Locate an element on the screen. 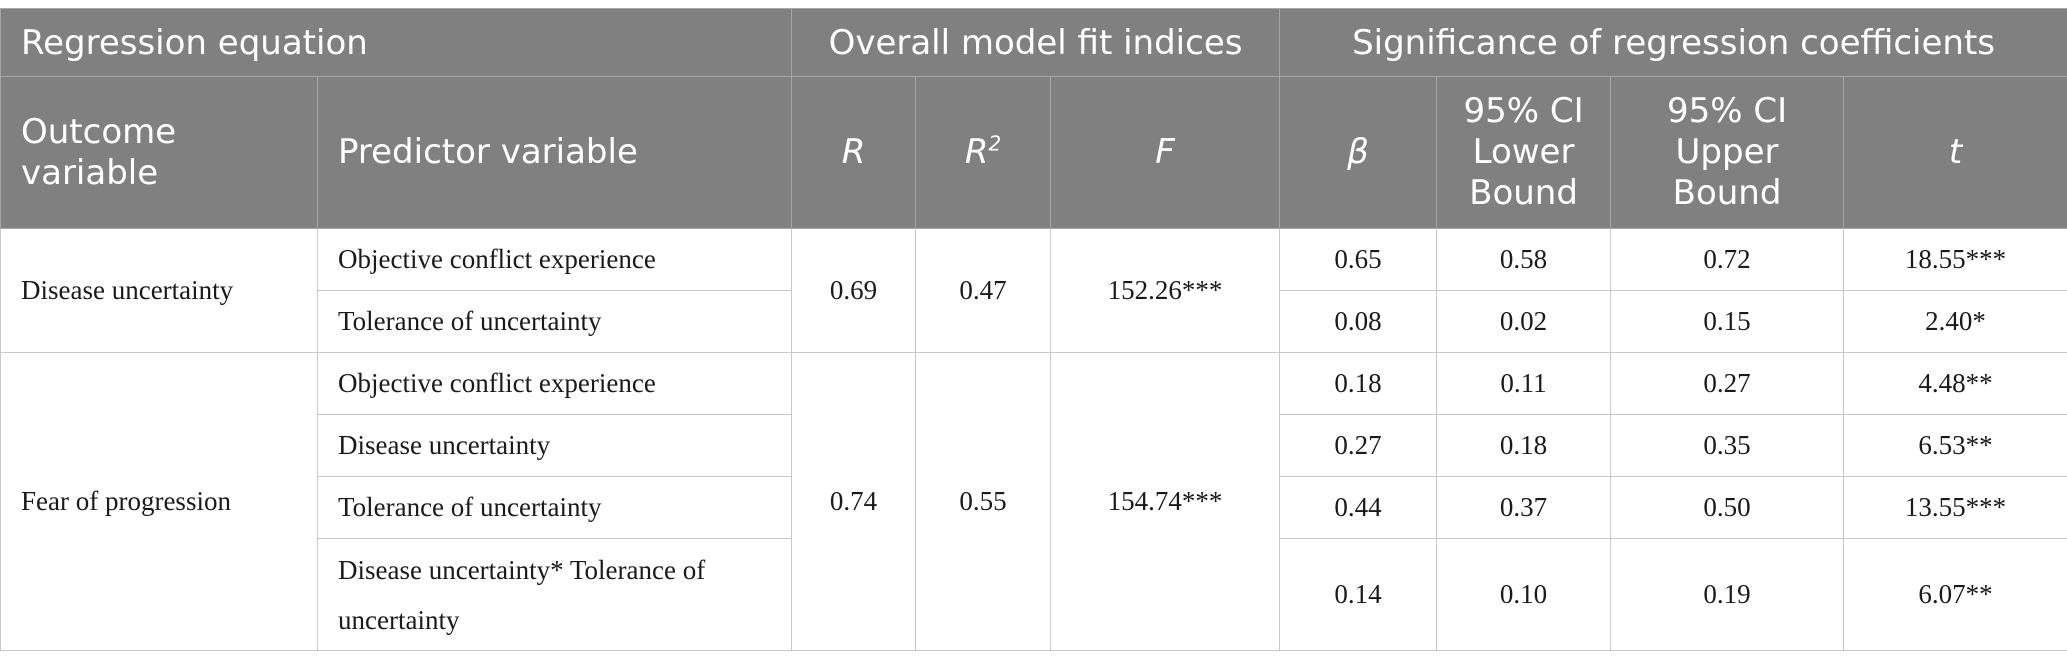 This screenshot has width=2067, height=669. outcome-cell: Fear of progression is located at coordinates (159, 501).